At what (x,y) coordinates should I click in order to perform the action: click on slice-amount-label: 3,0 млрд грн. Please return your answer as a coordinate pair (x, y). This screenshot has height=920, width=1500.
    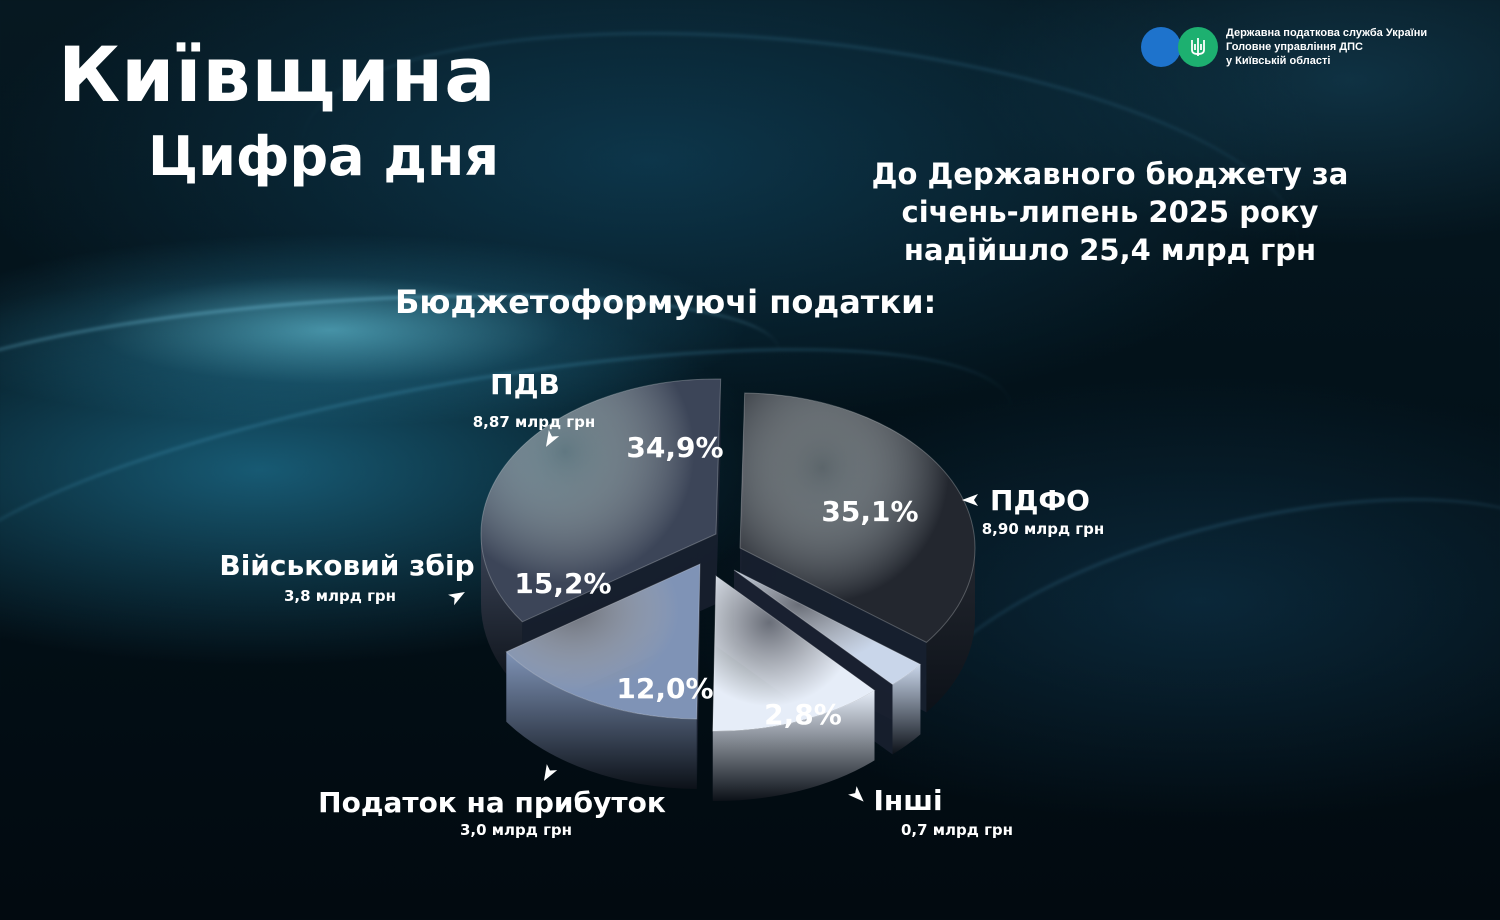
    Looking at the image, I should click on (516, 830).